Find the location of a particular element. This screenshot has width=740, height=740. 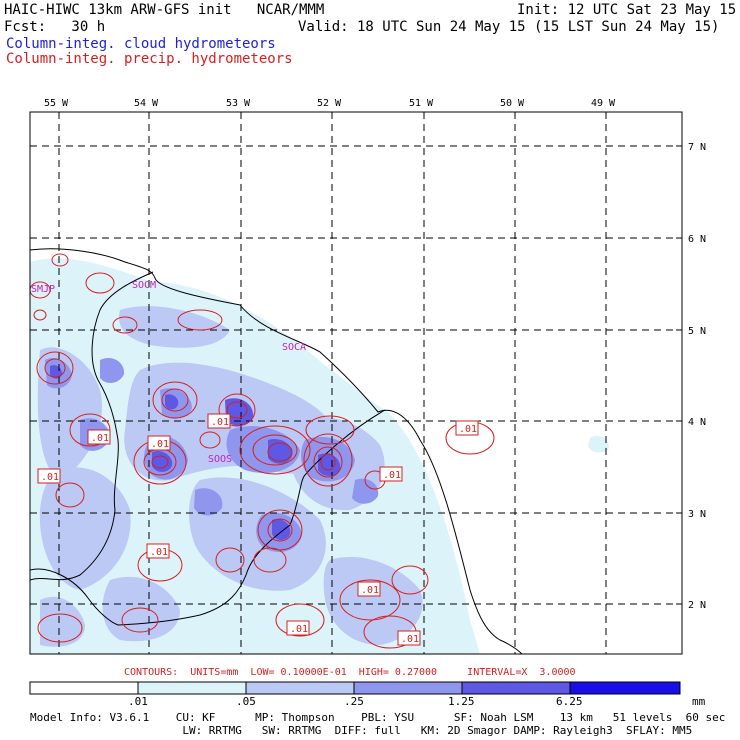

forecast-hour: Fcst: 30 h is located at coordinates (55, 27).